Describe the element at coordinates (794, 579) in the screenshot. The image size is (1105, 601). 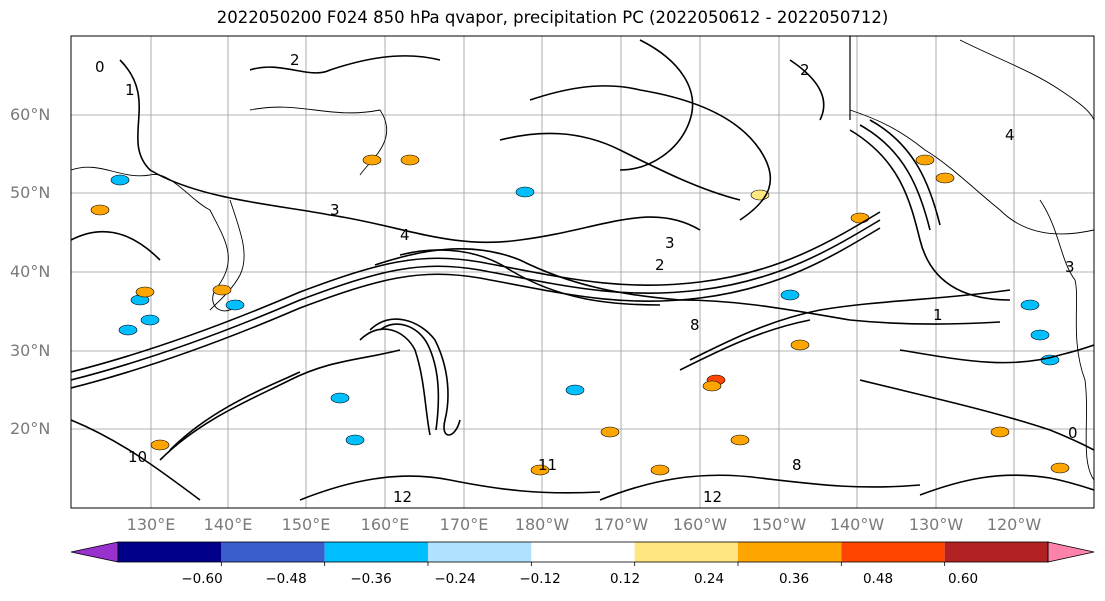
I see `colorbar-tick-label: 0.36` at that location.